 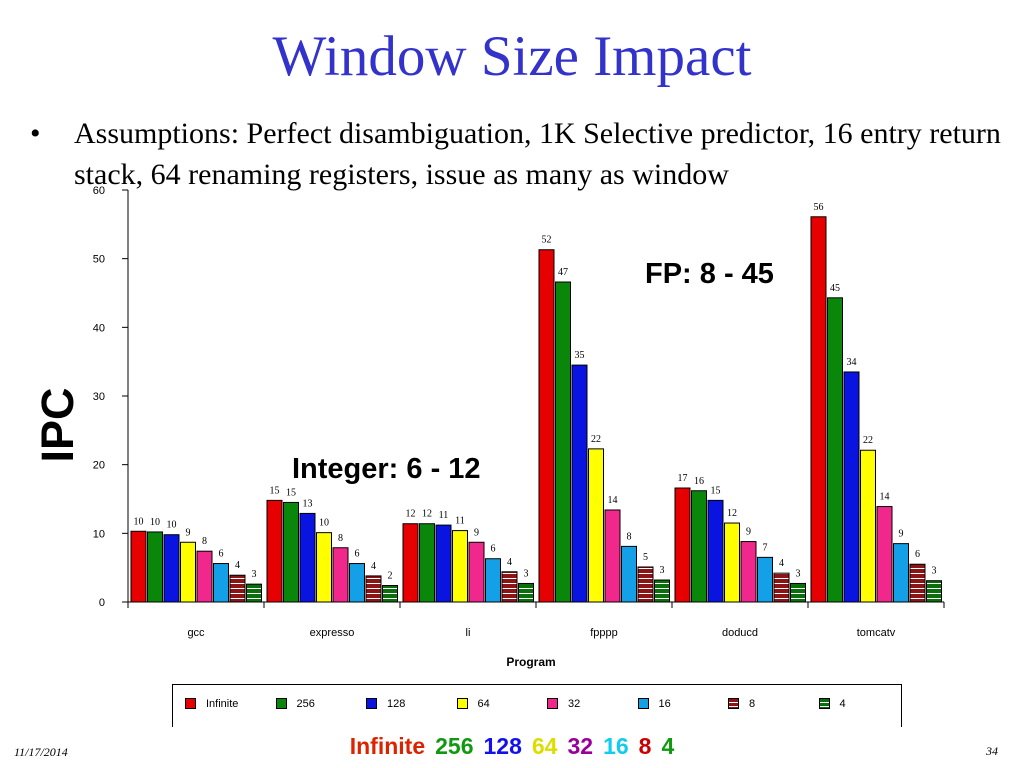 What do you see at coordinates (387, 746) in the screenshot?
I see `color-key-item: Infinite` at bounding box center [387, 746].